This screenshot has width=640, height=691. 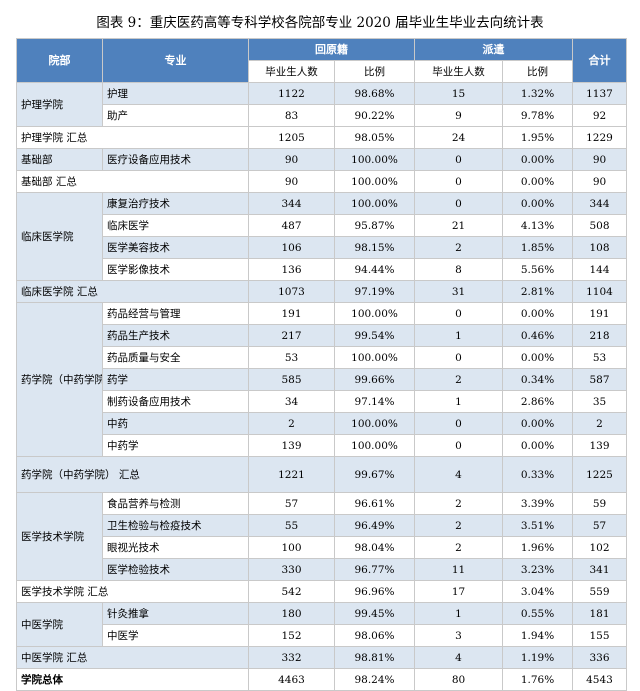 I want to click on table-row: 中药 2 100.00% 0 0.00% 2, so click(x=322, y=423).